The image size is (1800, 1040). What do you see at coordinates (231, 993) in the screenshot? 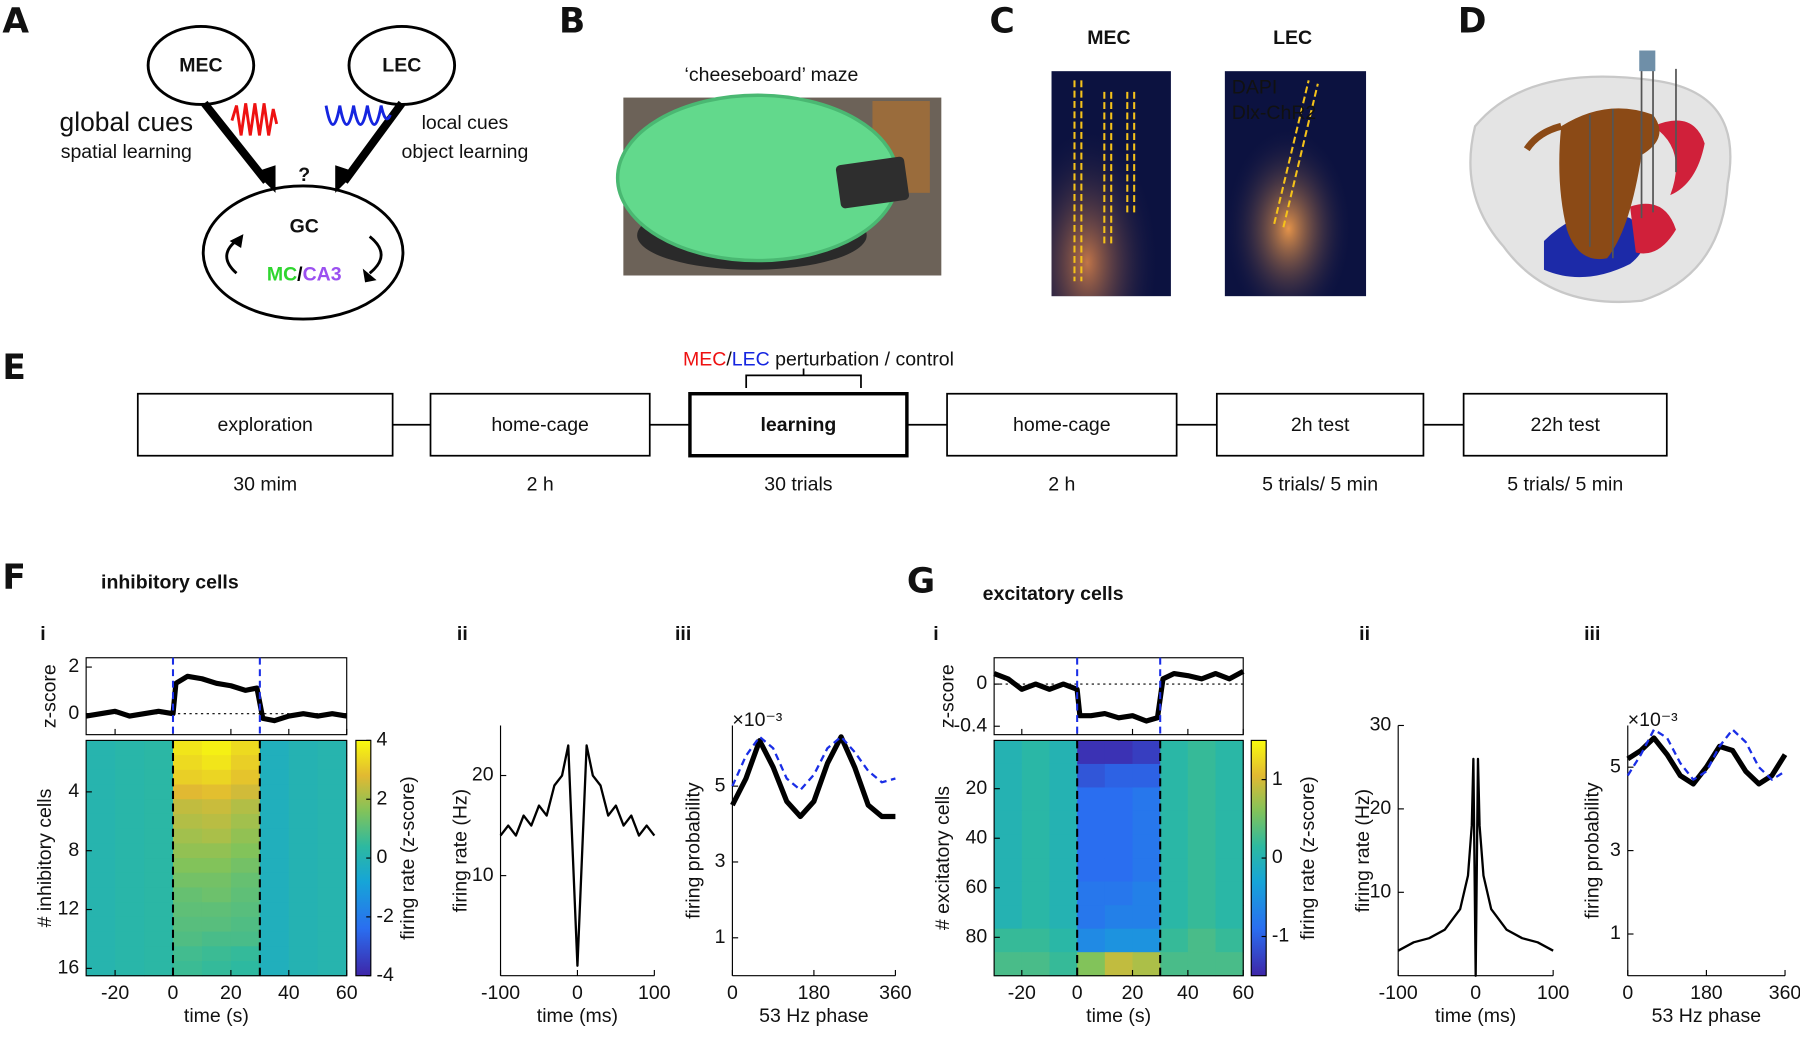
I see `x-tick-label: 20` at bounding box center [231, 993].